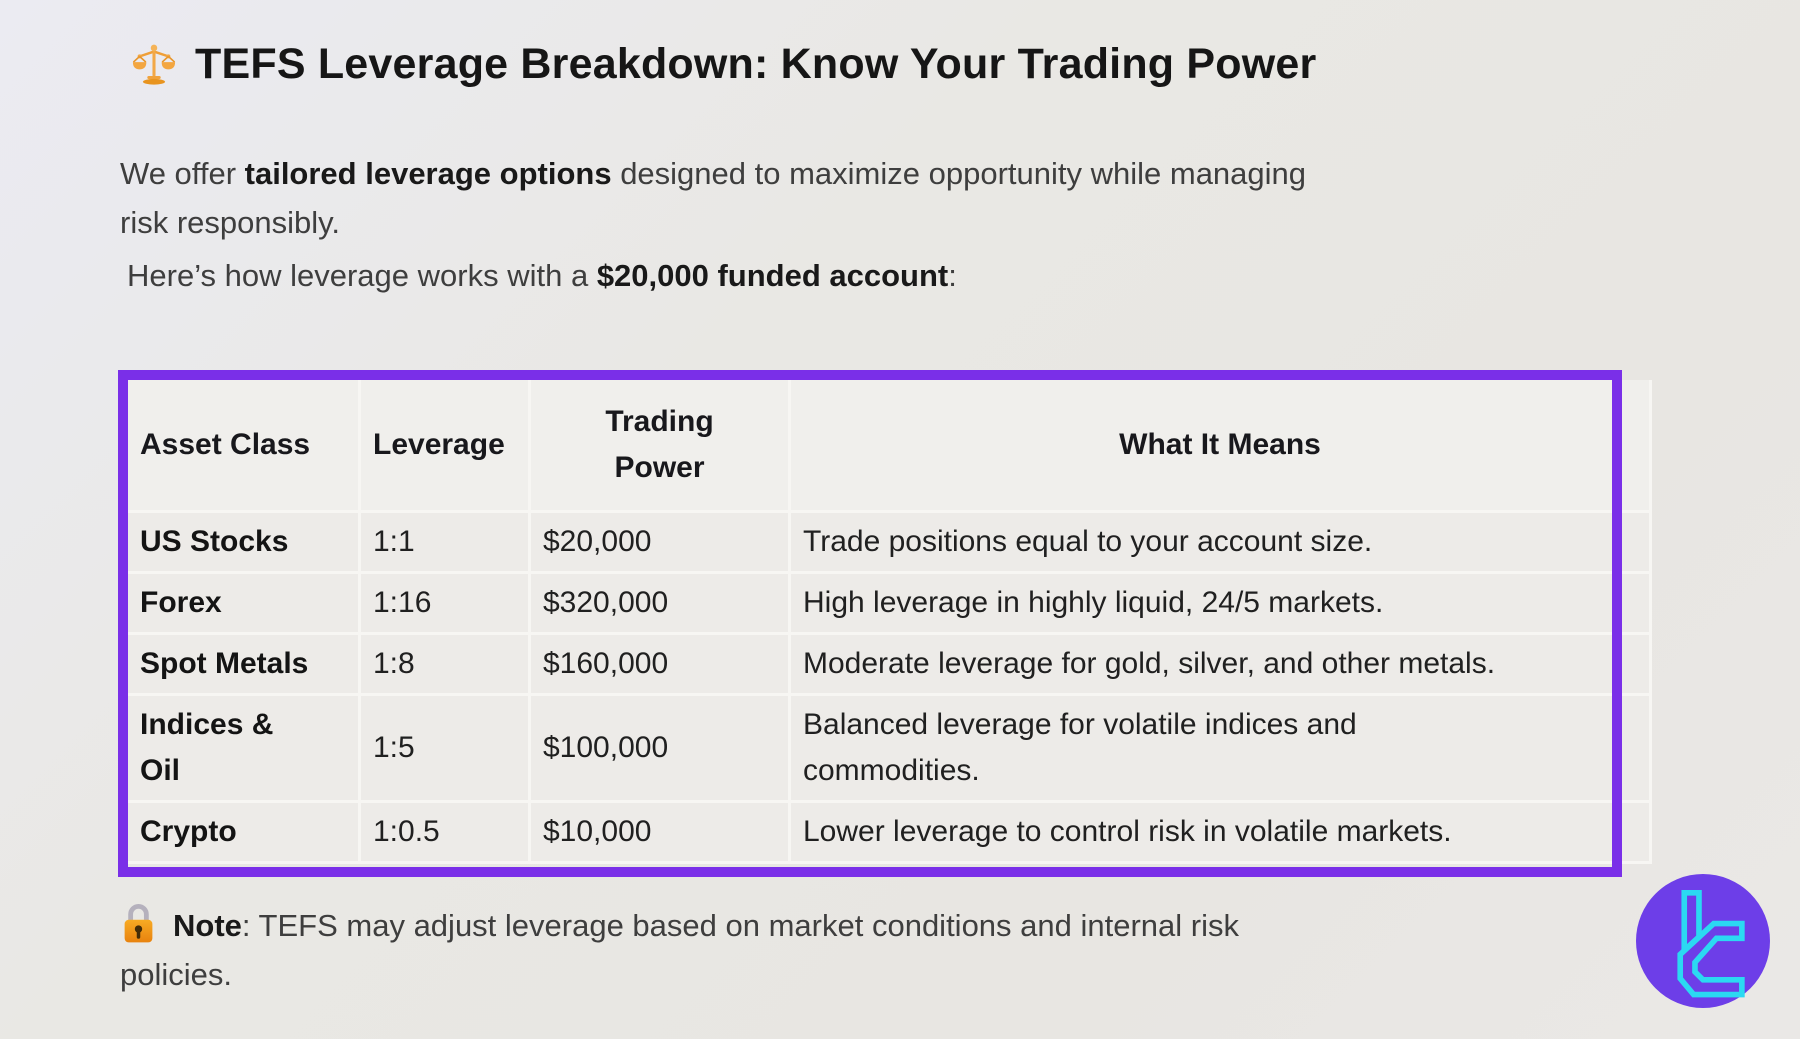 This screenshot has height=1039, width=1800. What do you see at coordinates (661, 833) in the screenshot?
I see `cell-trading-power: $10,000` at bounding box center [661, 833].